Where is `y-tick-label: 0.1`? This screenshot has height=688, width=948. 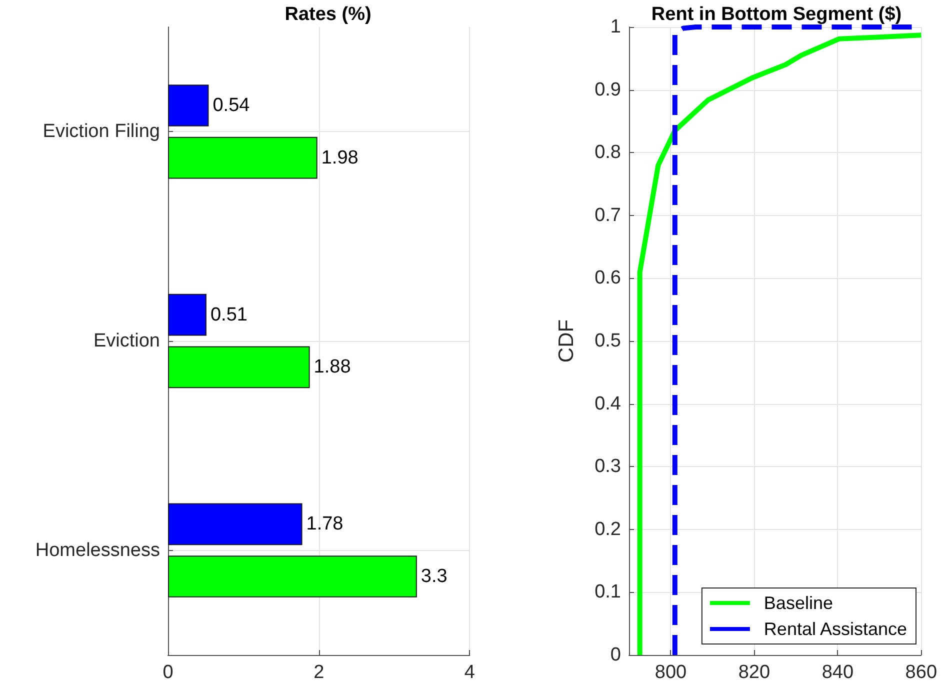
y-tick-label: 0.1 is located at coordinates (607, 592).